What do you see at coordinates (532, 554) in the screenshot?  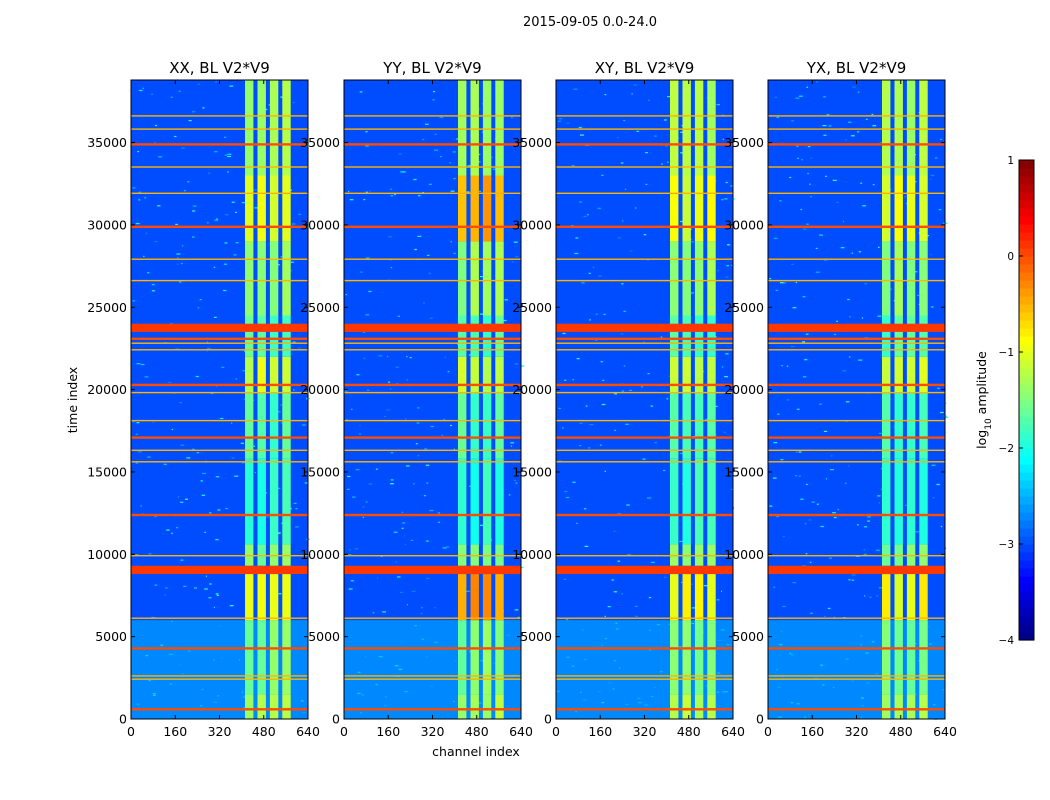 I see `y-tick-label: 10000` at bounding box center [532, 554].